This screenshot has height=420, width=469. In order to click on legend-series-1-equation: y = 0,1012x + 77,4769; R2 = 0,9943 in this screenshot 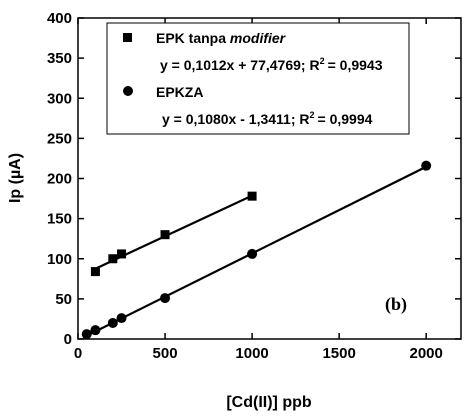, I will do `click(271, 64)`.